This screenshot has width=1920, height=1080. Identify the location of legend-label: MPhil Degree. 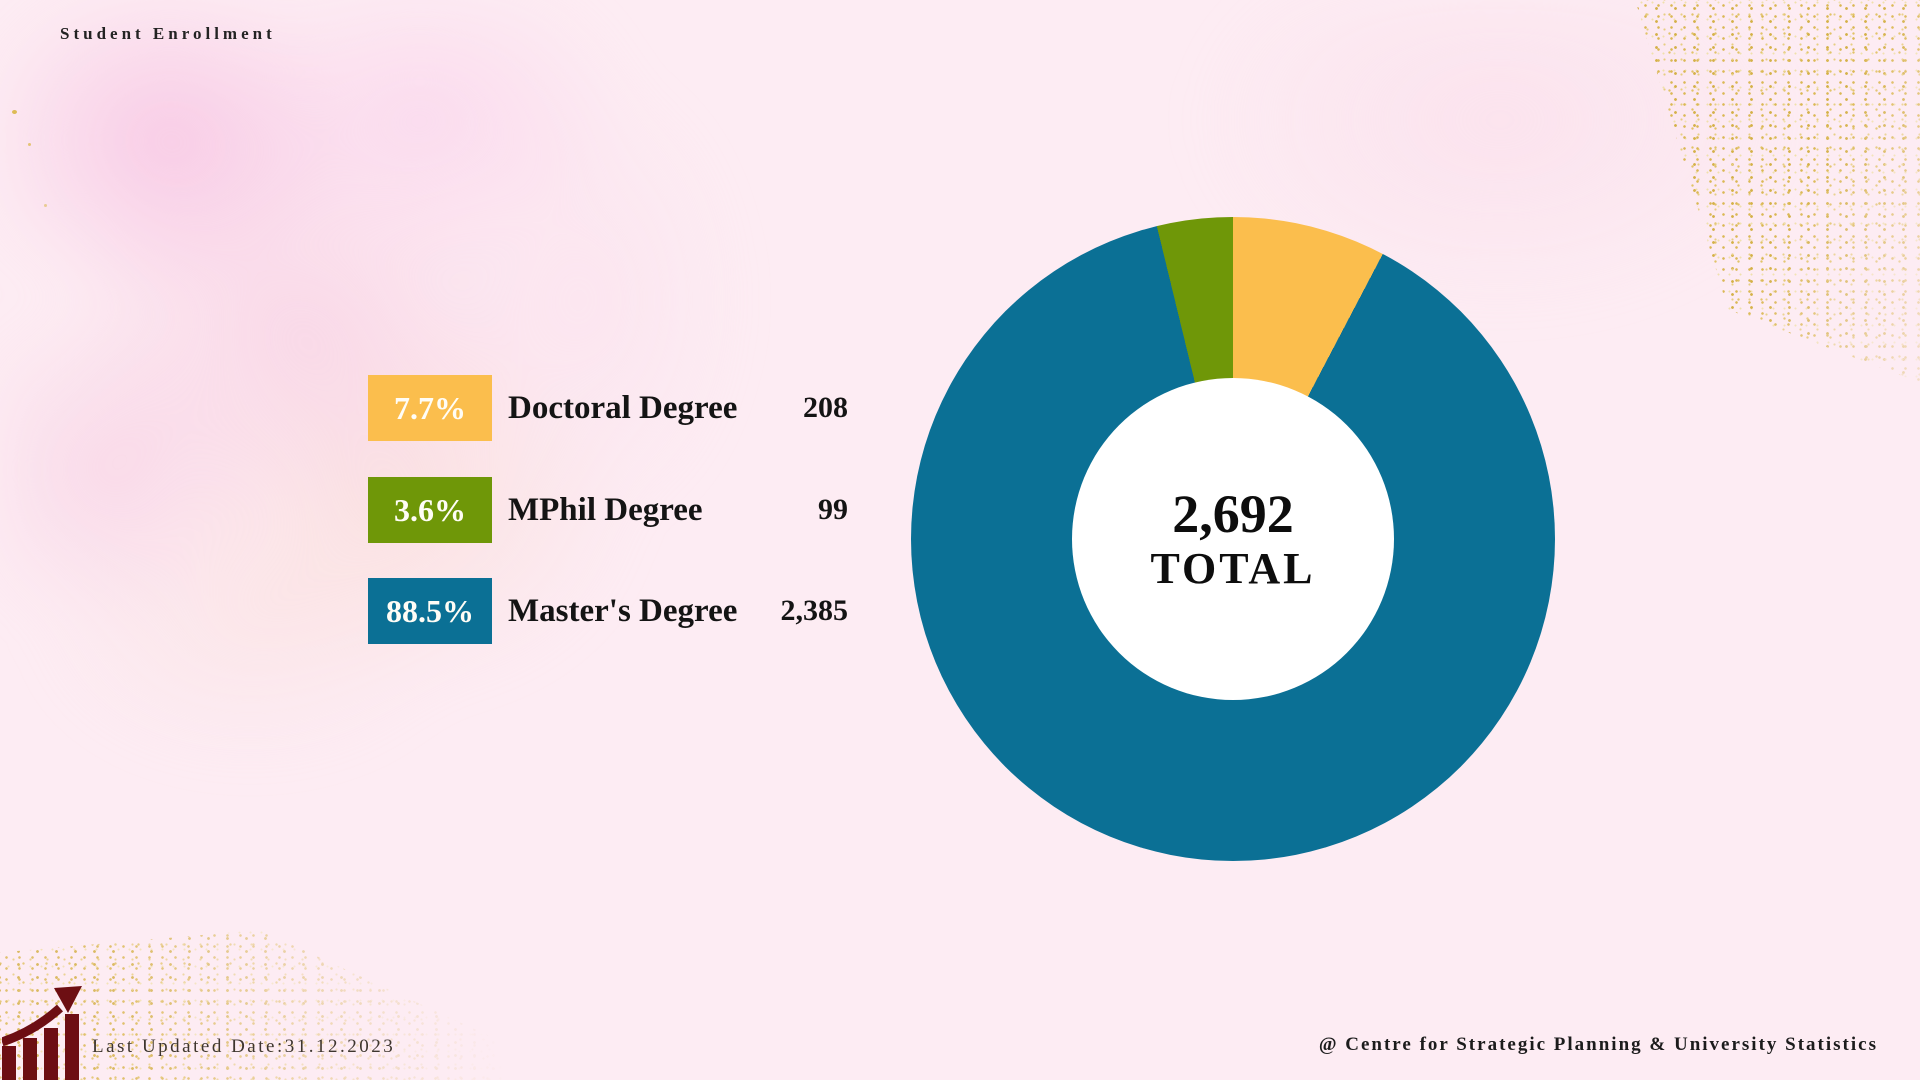
(605, 509).